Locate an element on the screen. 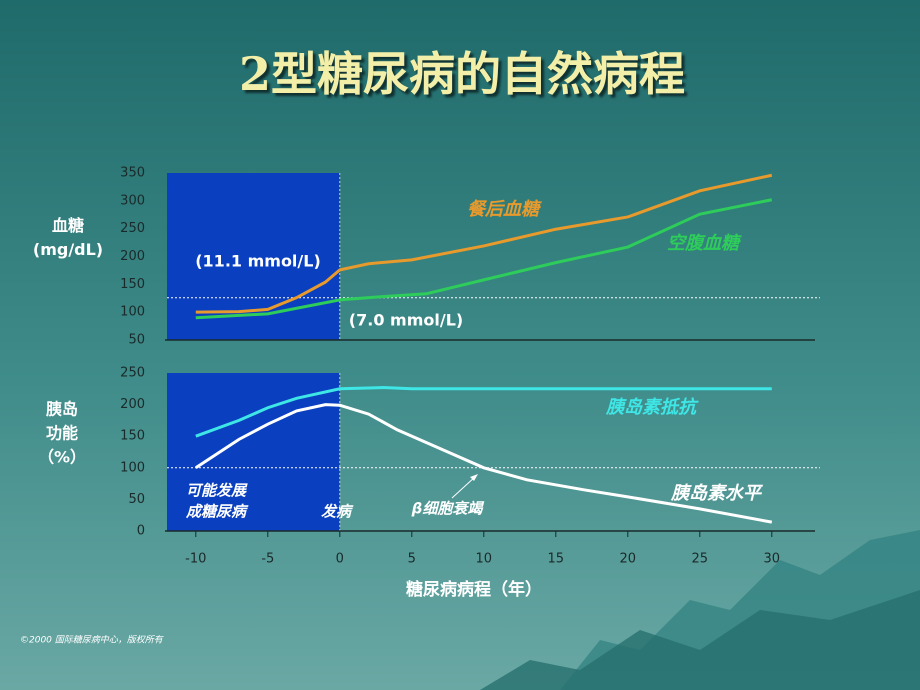 The image size is (920, 690). x-tick-label: 5 is located at coordinates (412, 559).